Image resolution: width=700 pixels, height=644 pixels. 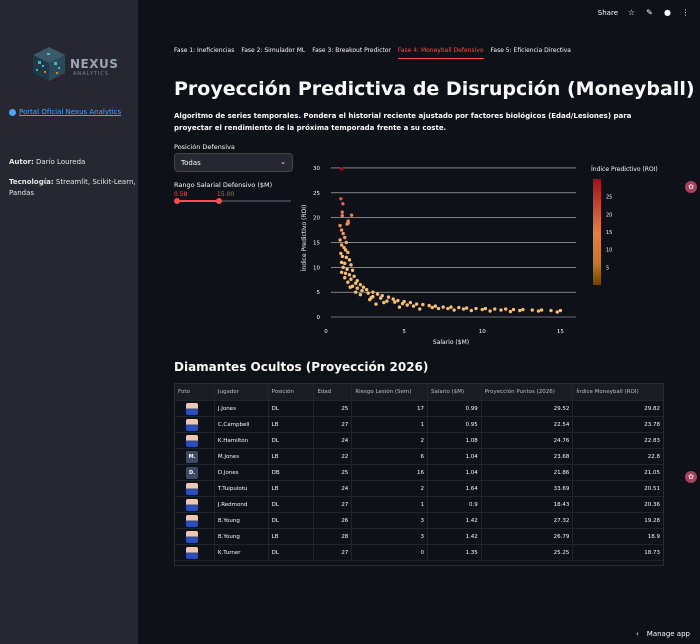 What do you see at coordinates (65, 112) in the screenshot?
I see `portal-link: Portal Oficial Nexus Analytics` at bounding box center [65, 112].